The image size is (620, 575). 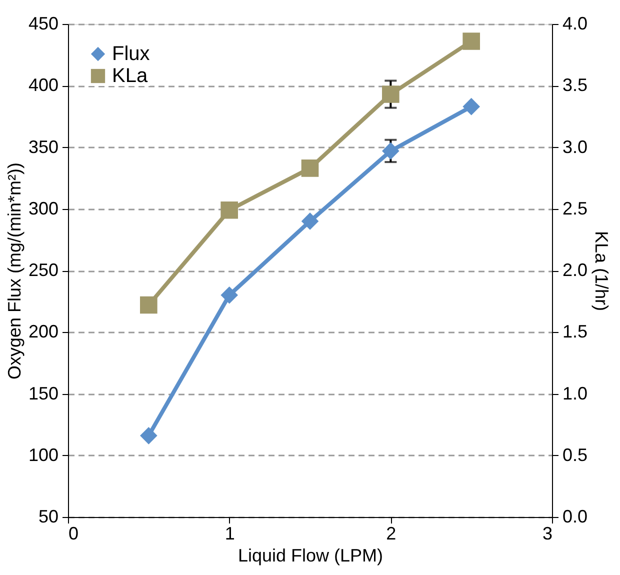 I want to click on x-tick-label: 0, so click(x=73, y=534).